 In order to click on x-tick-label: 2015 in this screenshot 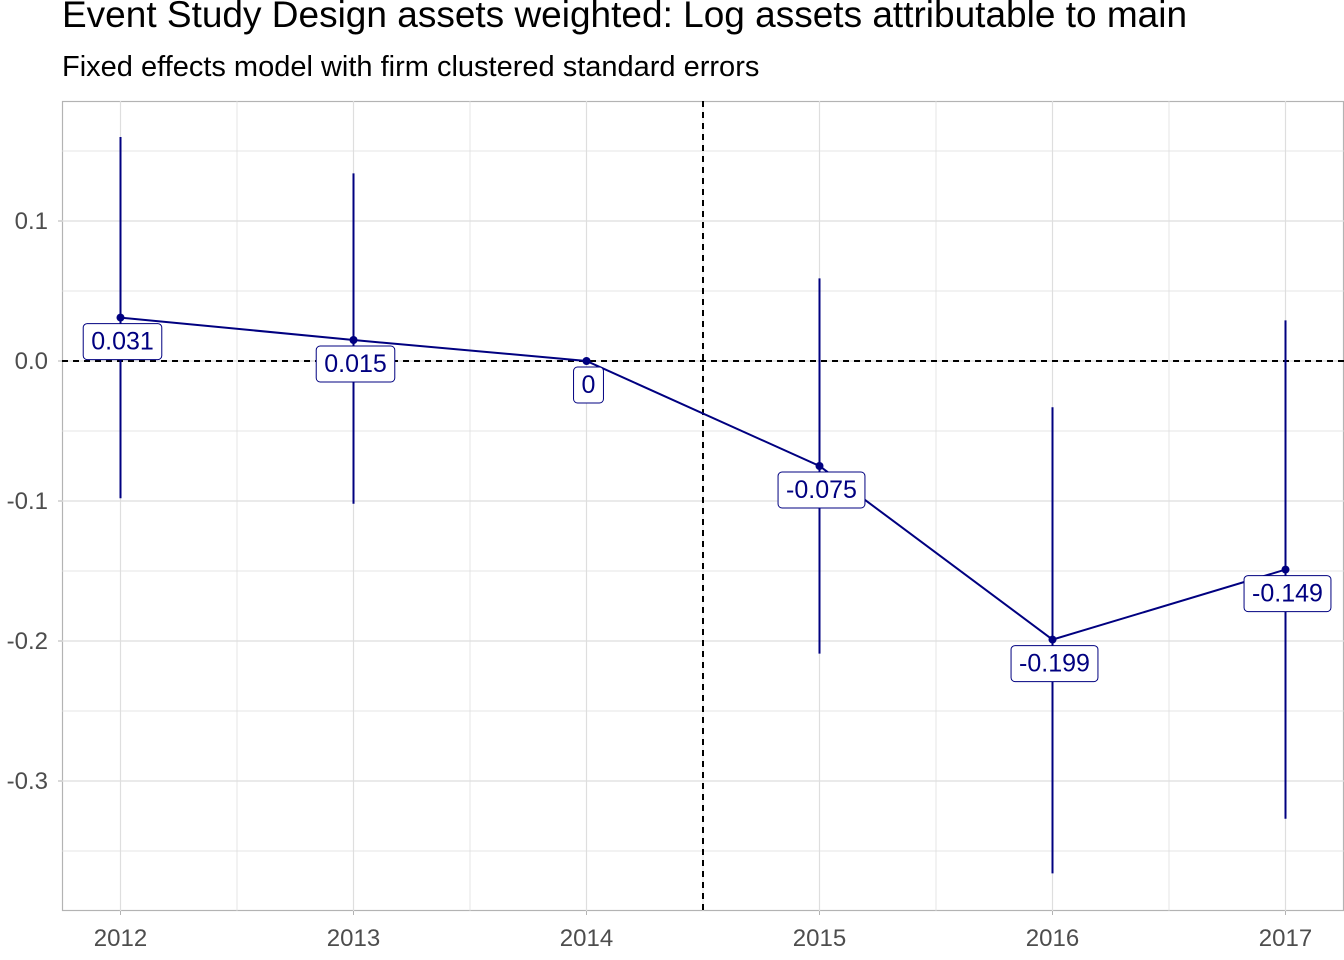, I will do `click(819, 938)`.